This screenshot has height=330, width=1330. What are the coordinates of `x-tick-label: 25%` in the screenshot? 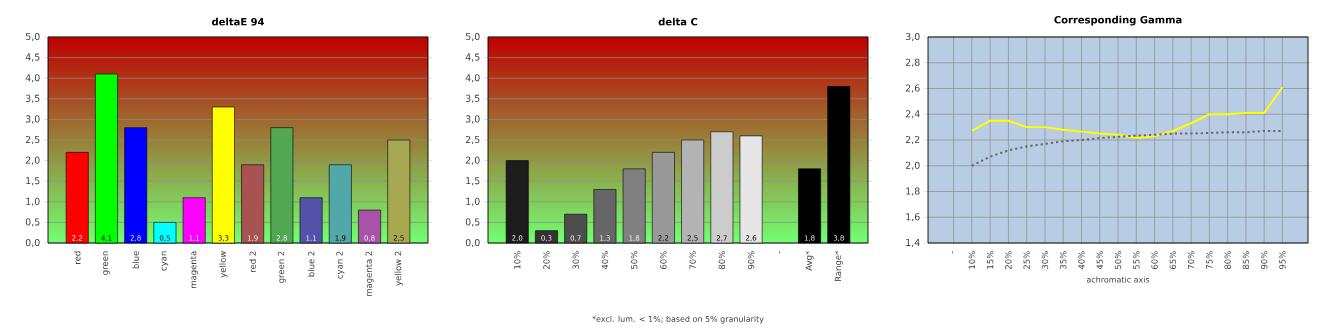 It's located at (1026, 260).